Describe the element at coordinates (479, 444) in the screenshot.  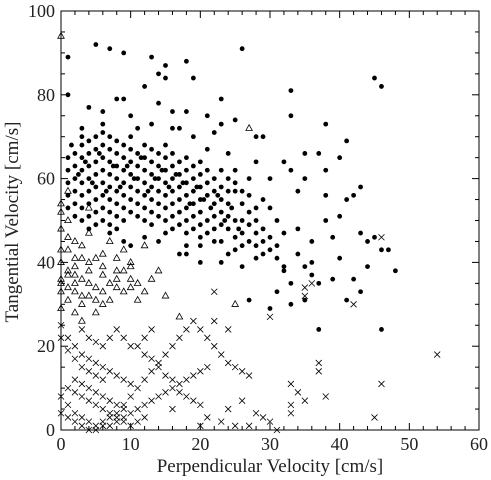
I see `x-tick-label: 60` at that location.